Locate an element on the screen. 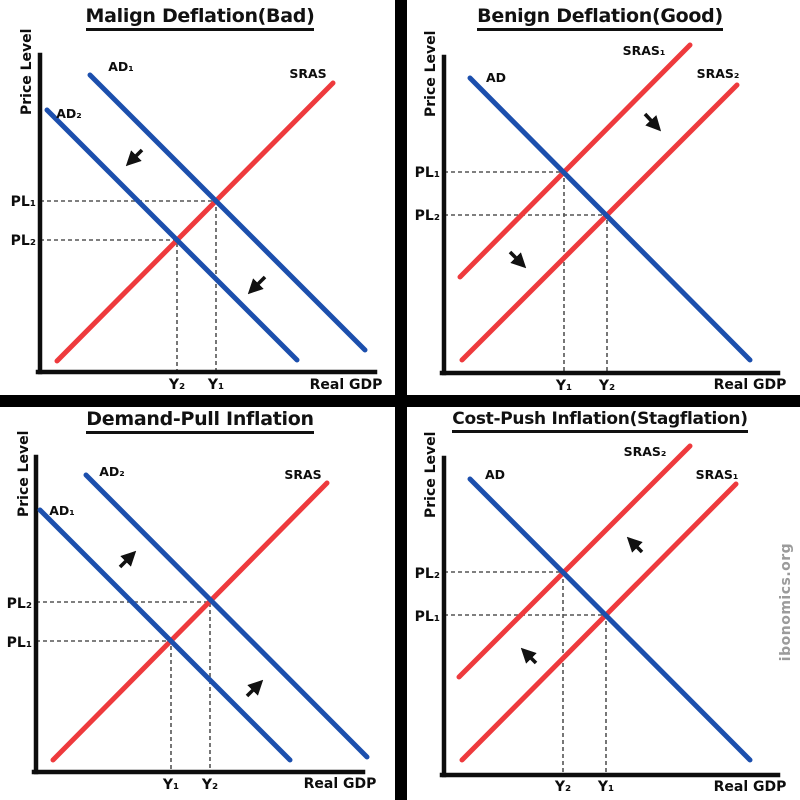  panel-title: Cost-Push Inflation(Stagflation) is located at coordinates (600, 421).